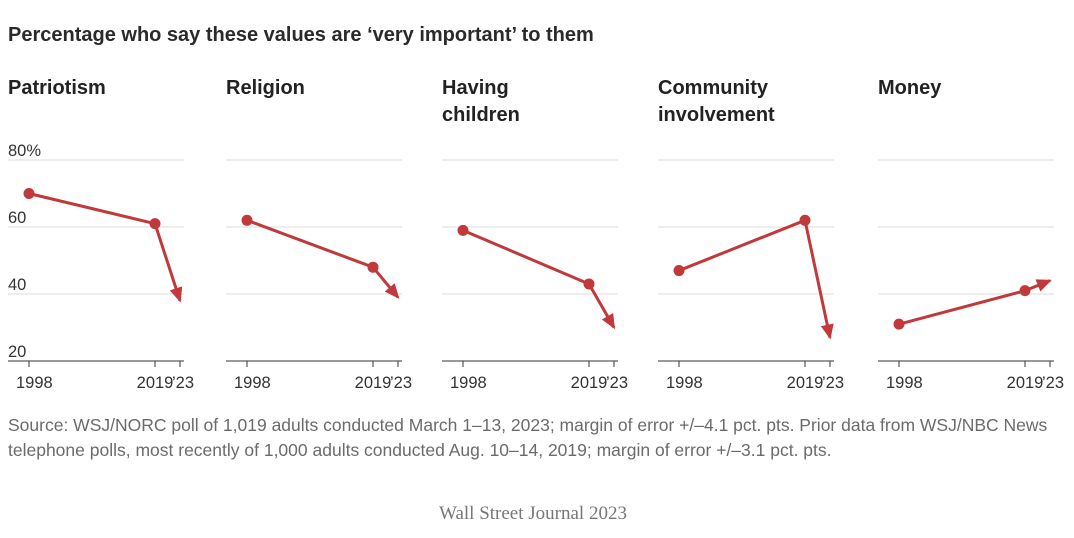  Describe the element at coordinates (533, 513) in the screenshot. I see `publication-credit: Wall Street Journal 2023` at that location.